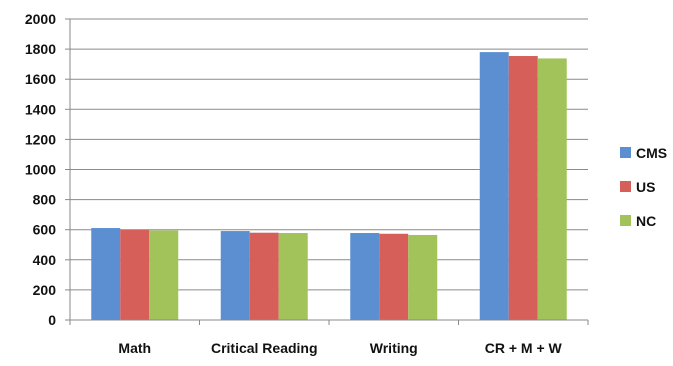 This screenshot has width=673, height=366. What do you see at coordinates (524, 348) in the screenshot?
I see `x-tick-label: CR + M + W` at bounding box center [524, 348].